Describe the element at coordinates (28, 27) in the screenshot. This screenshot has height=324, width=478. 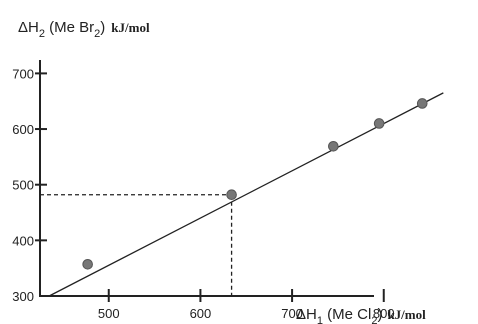
I see `y-axis-title-prefix: ΔH` at that location.